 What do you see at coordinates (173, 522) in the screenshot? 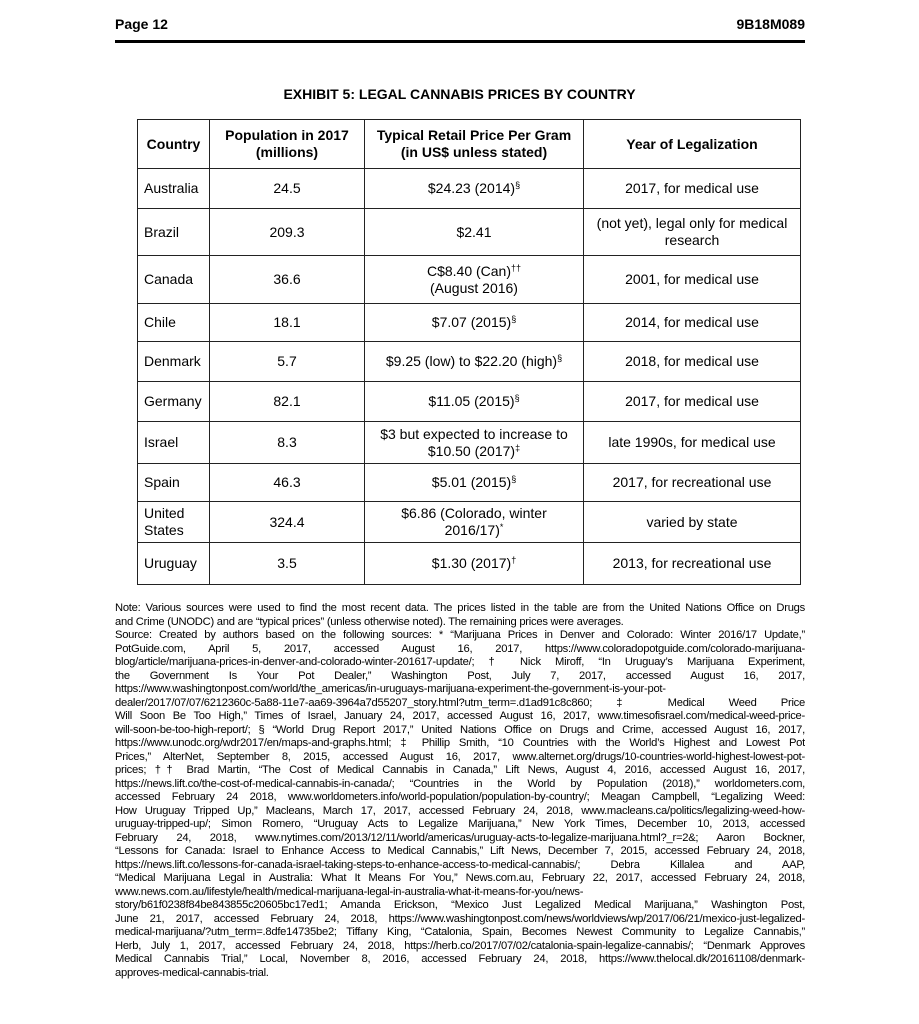
I see `cell-country: United States` at bounding box center [173, 522].